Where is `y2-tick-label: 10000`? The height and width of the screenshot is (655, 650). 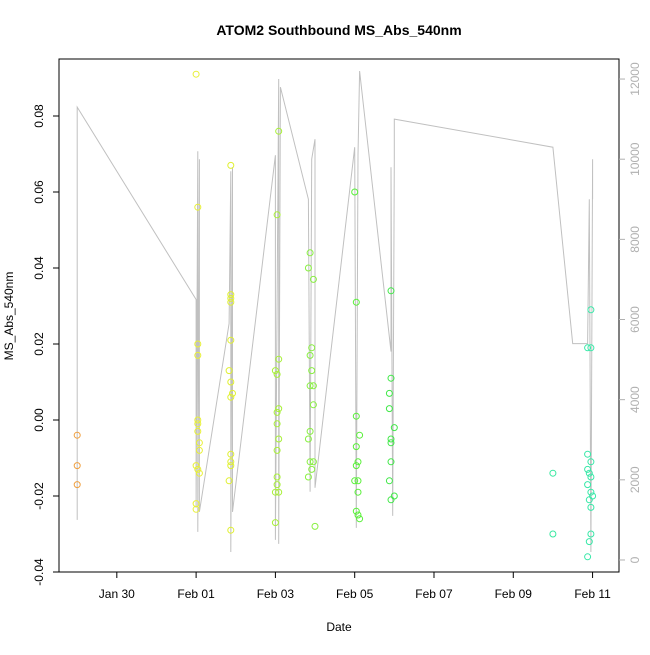
y2-tick-label: 10000 is located at coordinates (635, 159).